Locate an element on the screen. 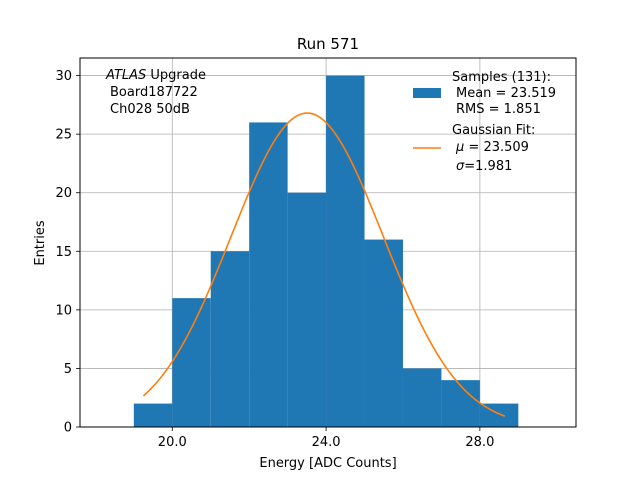  y-tick-label: 25 is located at coordinates (63, 135).